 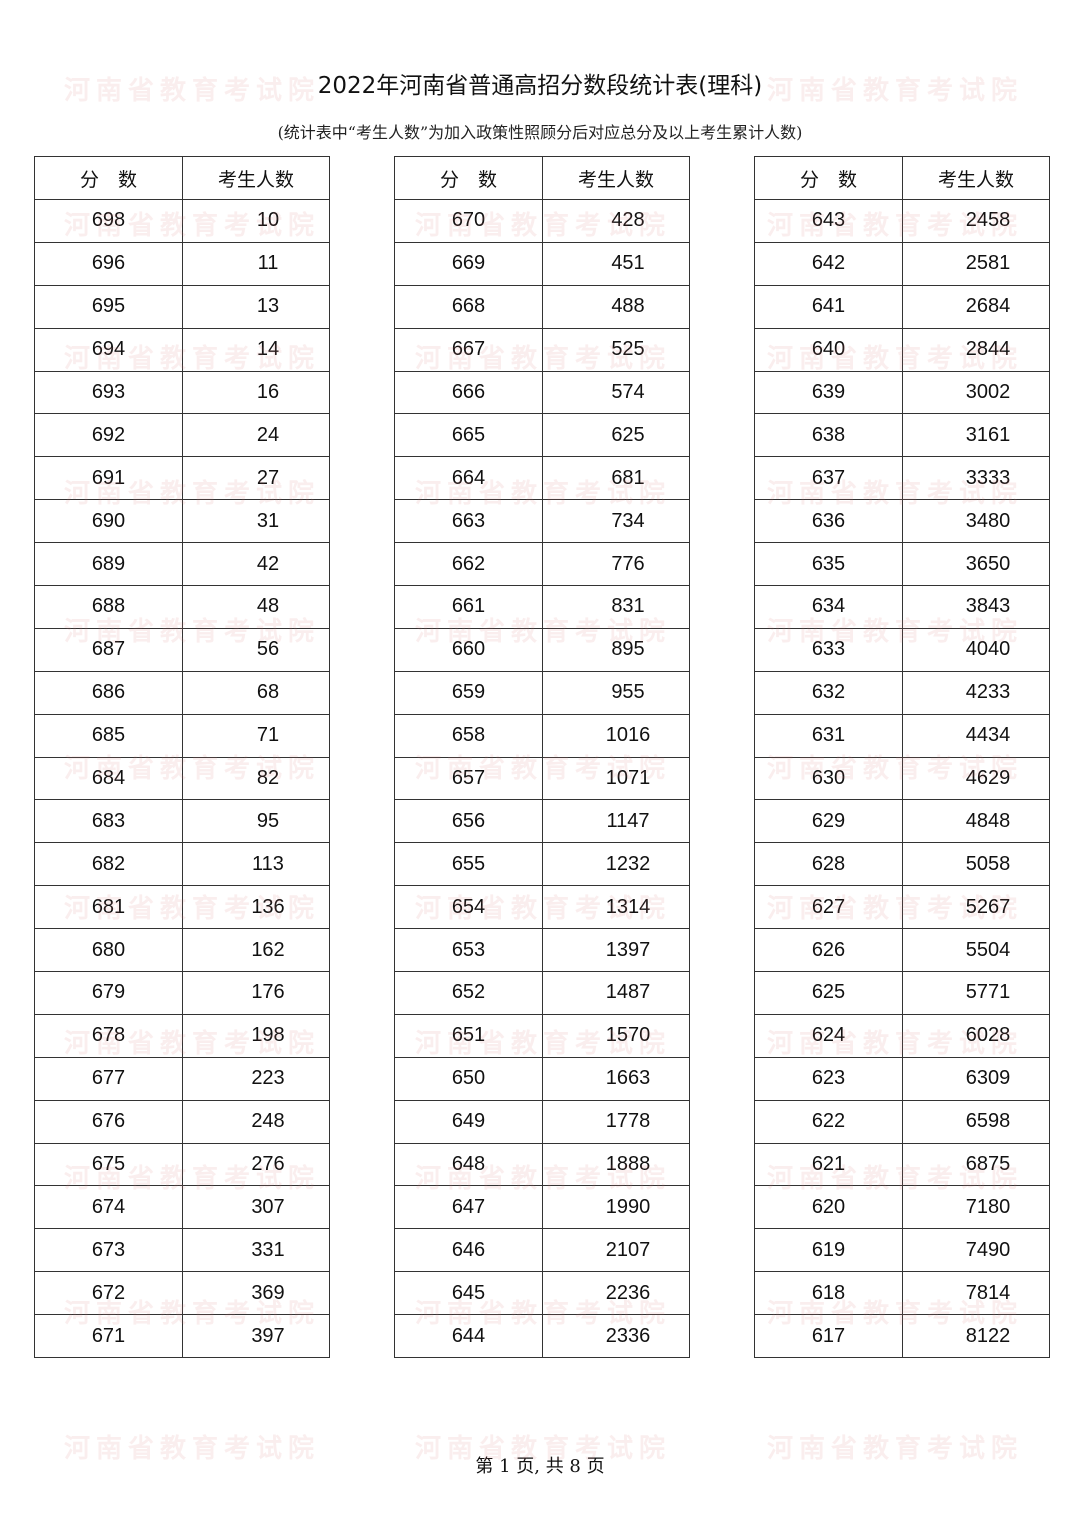 What do you see at coordinates (468, 1207) in the screenshot?
I see `score-cell: 647` at bounding box center [468, 1207].